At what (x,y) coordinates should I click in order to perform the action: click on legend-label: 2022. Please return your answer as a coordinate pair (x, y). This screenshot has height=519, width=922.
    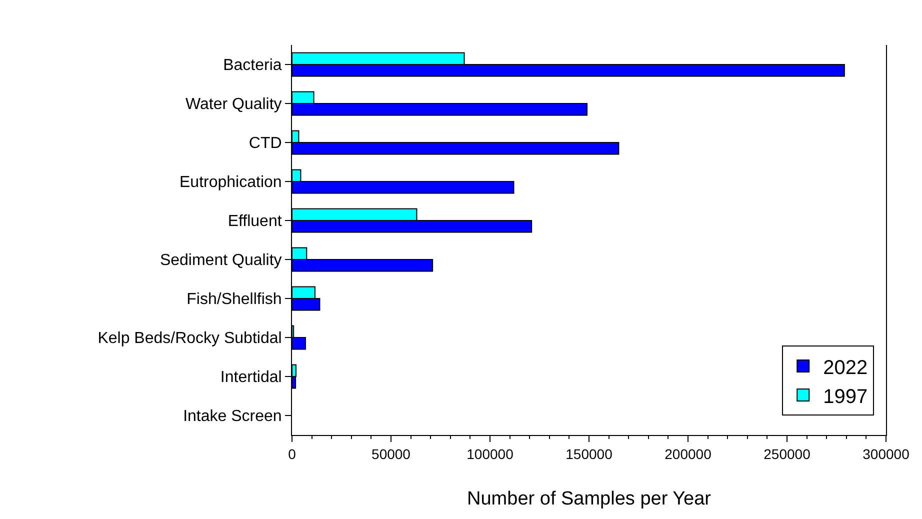
    Looking at the image, I should click on (845, 367).